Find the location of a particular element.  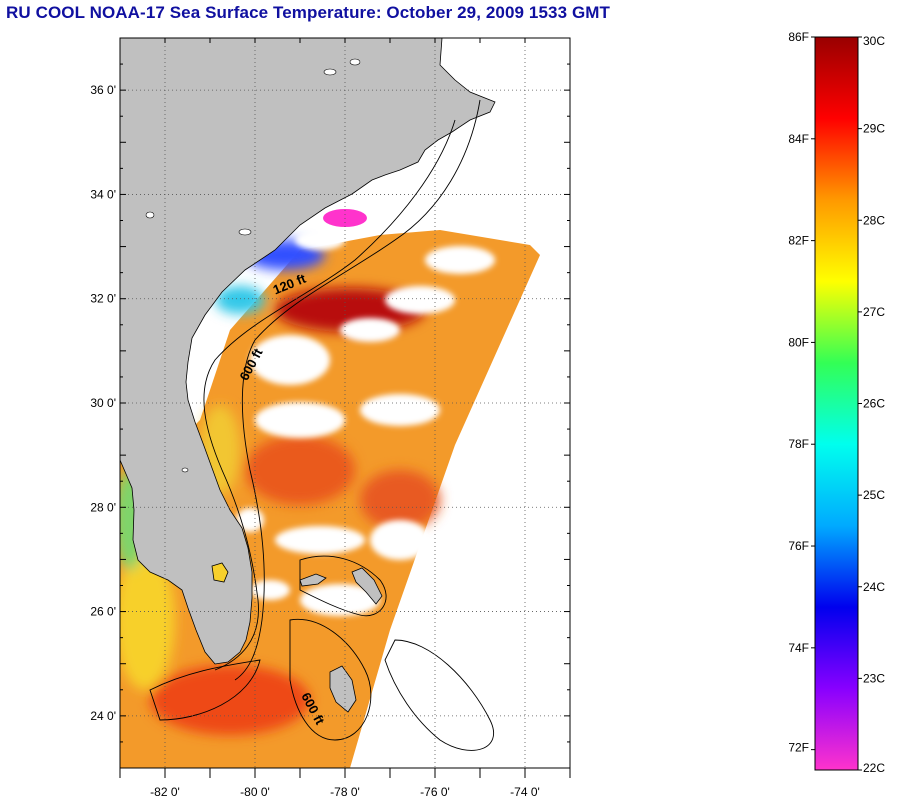

lon-tick-label: -74 0' is located at coordinates (525, 792).